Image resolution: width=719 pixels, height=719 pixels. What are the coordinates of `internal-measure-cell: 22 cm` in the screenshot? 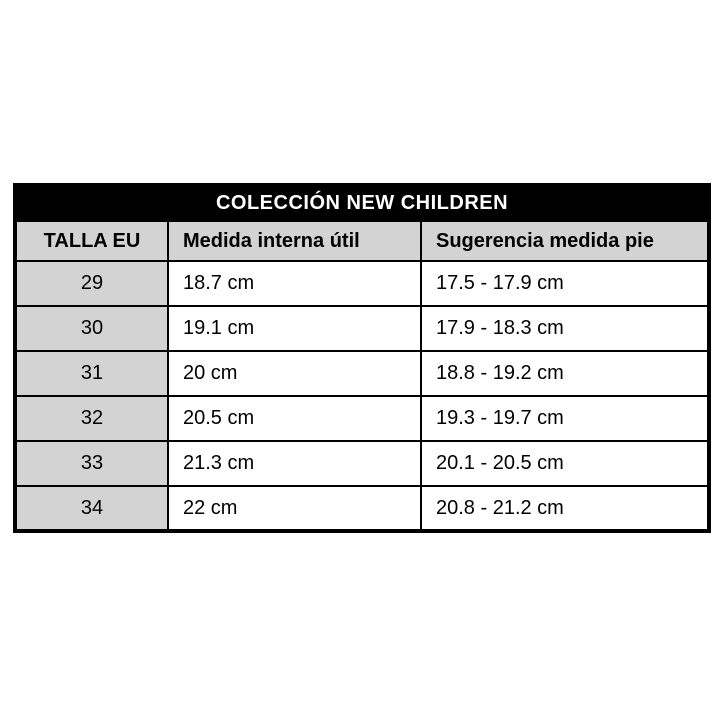 It's located at (294, 508).